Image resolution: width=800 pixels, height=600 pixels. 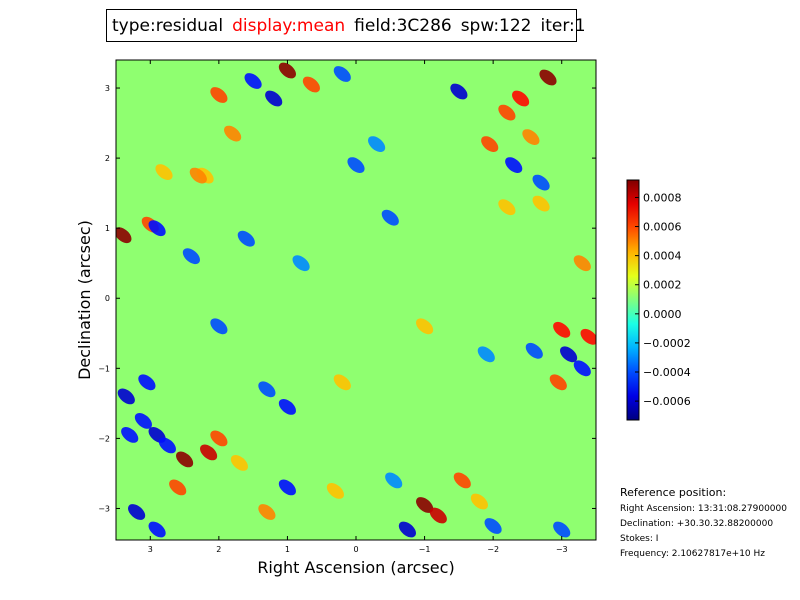 I want to click on title-spw: spw:122, so click(x=496, y=25).